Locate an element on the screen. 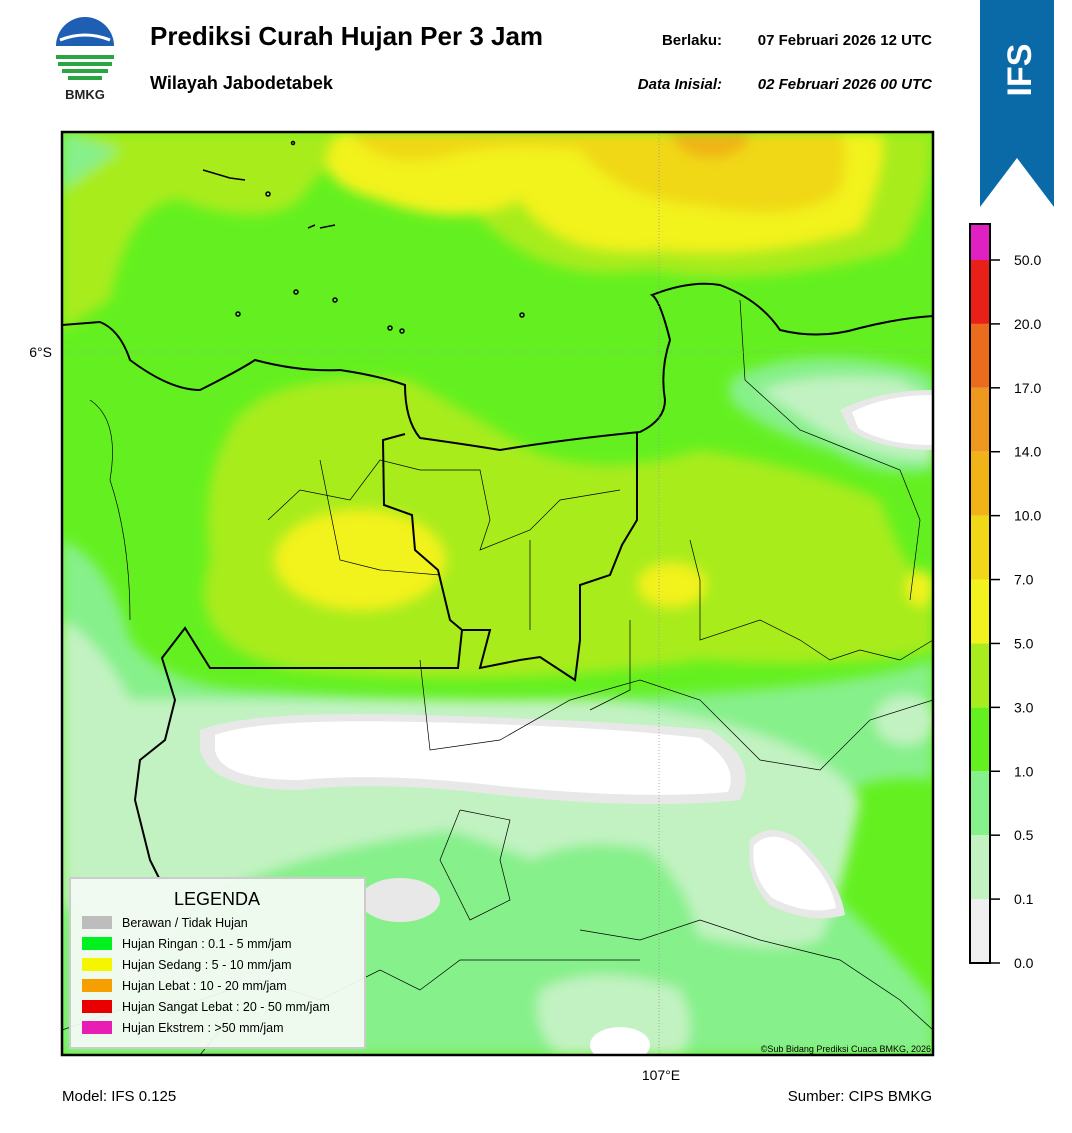  logo: BMKG is located at coordinates (85, 59).